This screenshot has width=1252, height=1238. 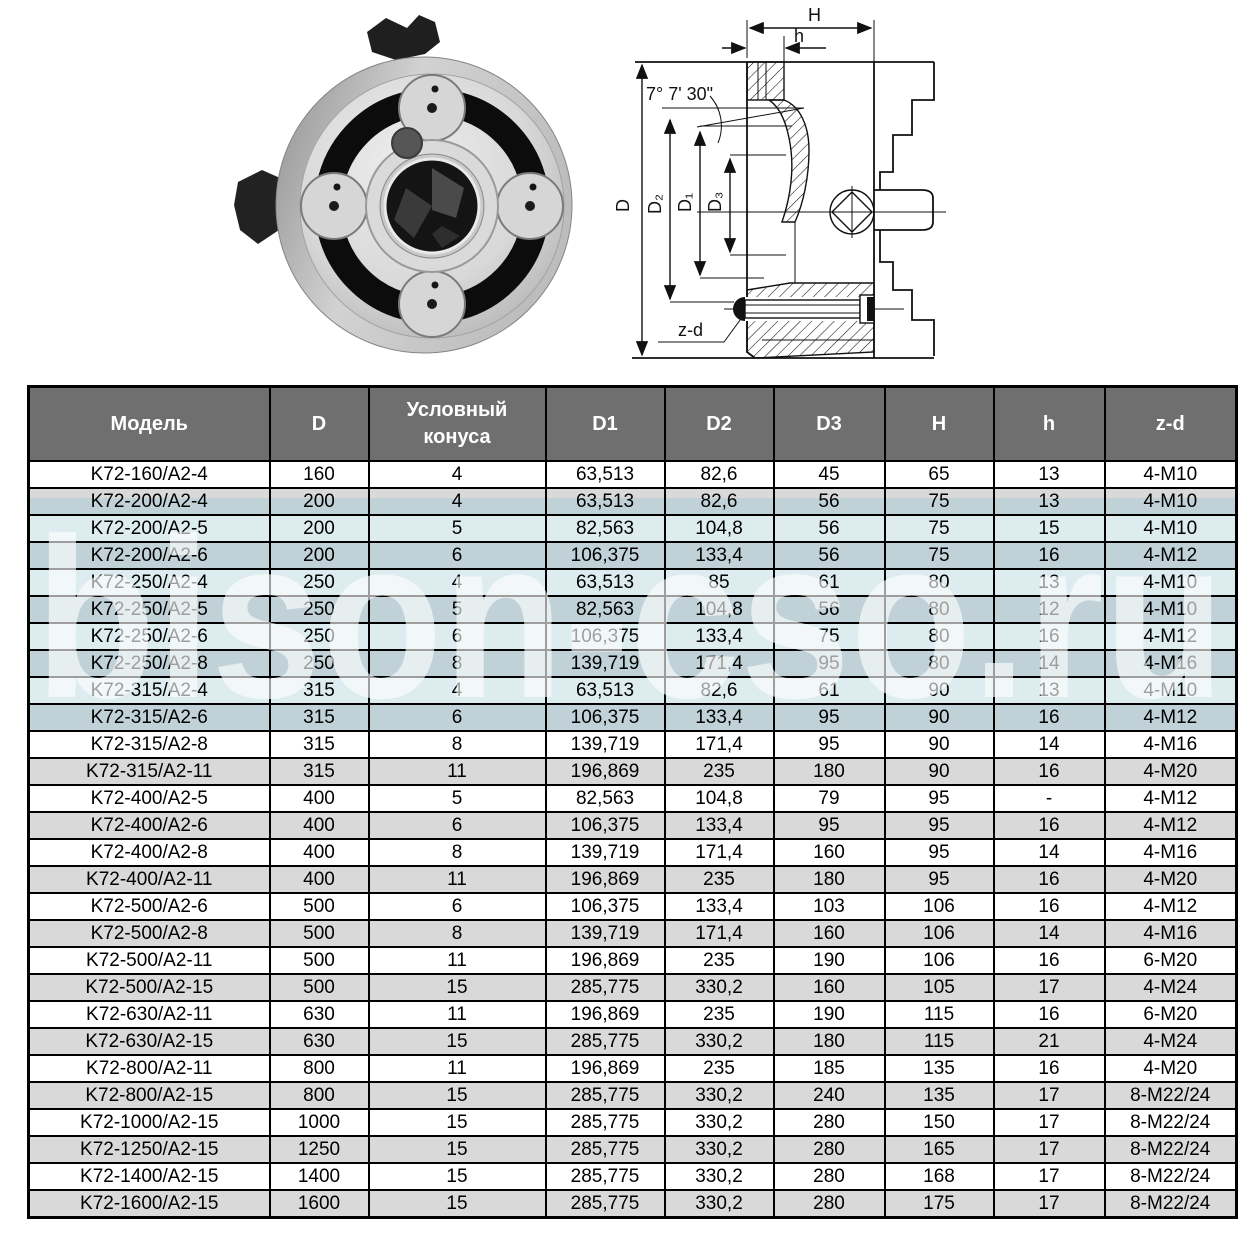 I want to click on technical-drawing-svg: D D₂ D₁ D₃ H h 7° 7' 30", so click(x=779, y=182).